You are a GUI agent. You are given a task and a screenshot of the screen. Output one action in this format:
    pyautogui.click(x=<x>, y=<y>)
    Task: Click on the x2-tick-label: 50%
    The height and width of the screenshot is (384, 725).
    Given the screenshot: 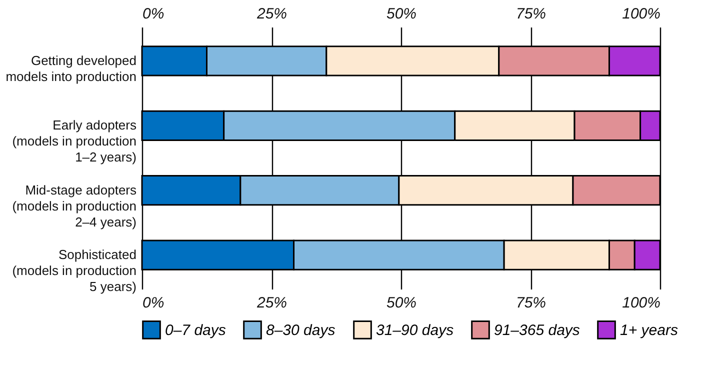 What is the action you would take?
    pyautogui.click(x=401, y=14)
    